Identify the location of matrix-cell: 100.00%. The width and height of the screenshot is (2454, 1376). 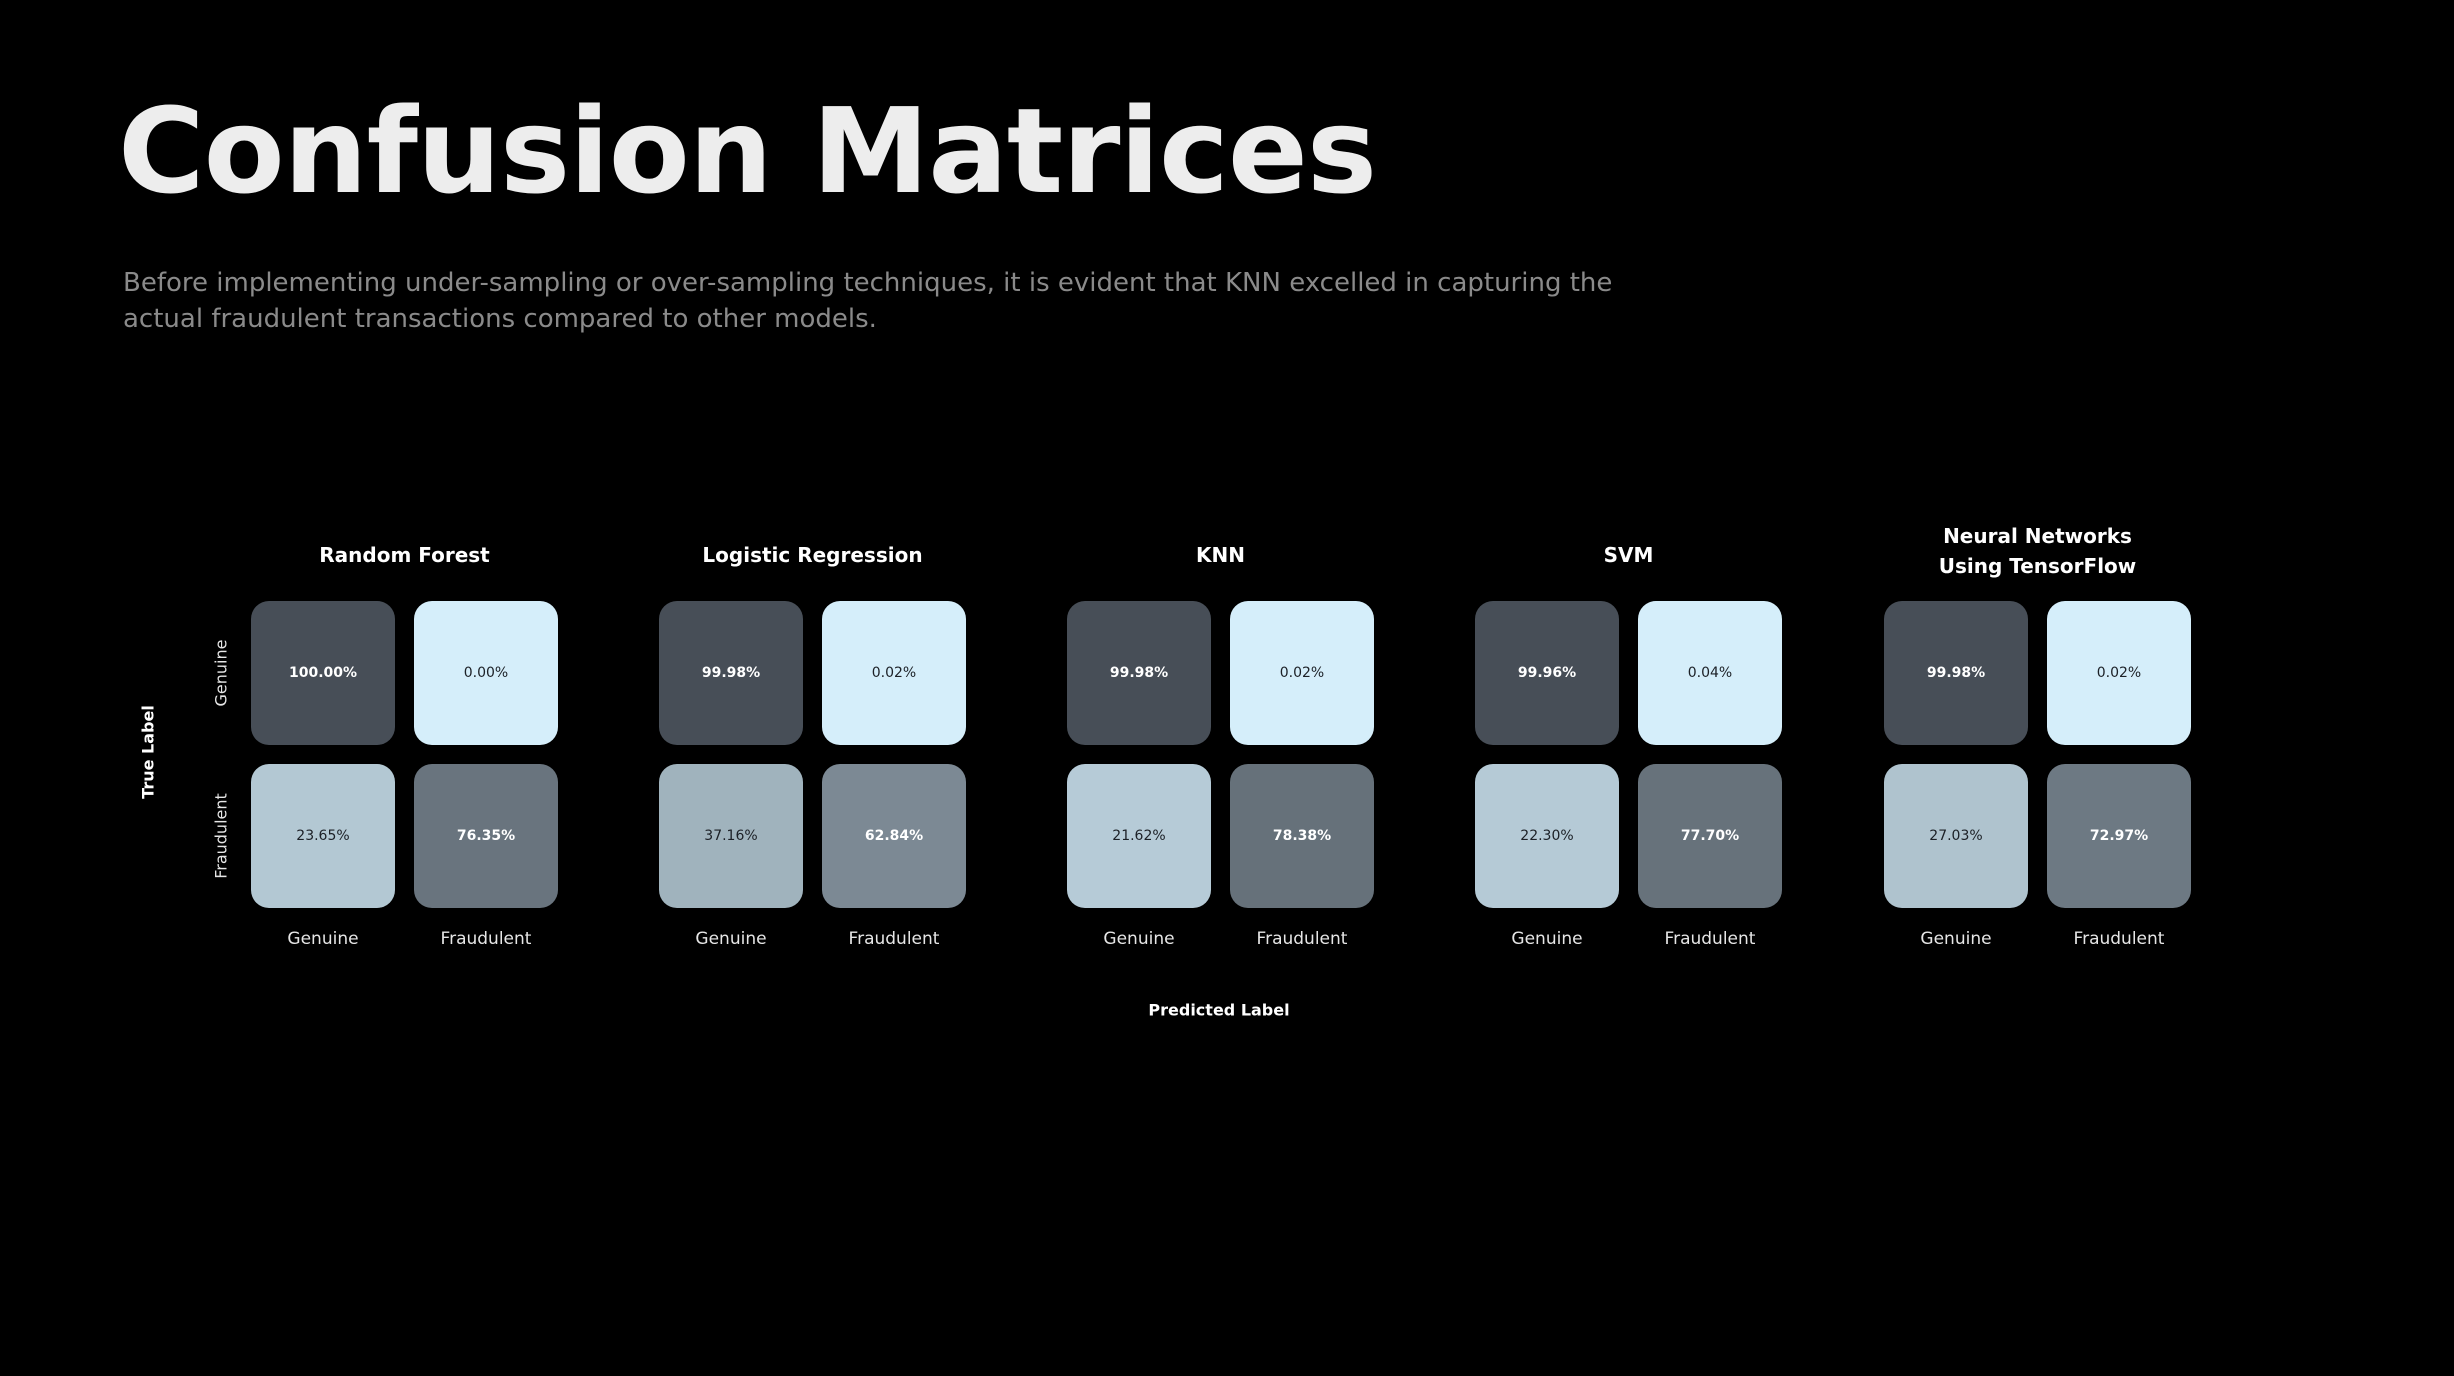
(323, 673).